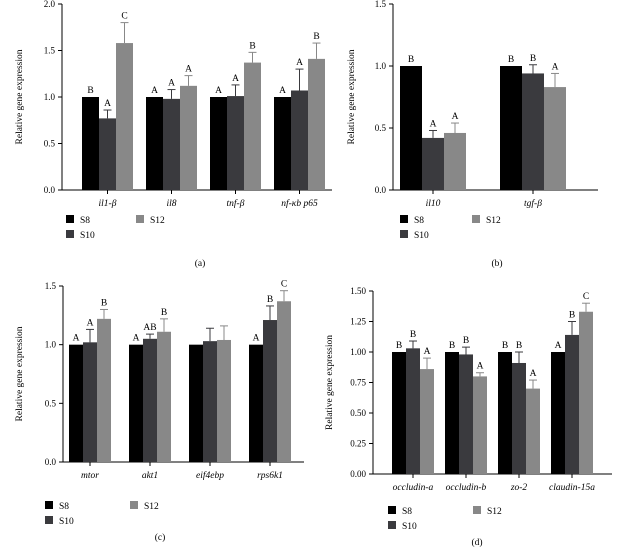  I want to click on y-tick-label: 0.25, so click(358, 444).